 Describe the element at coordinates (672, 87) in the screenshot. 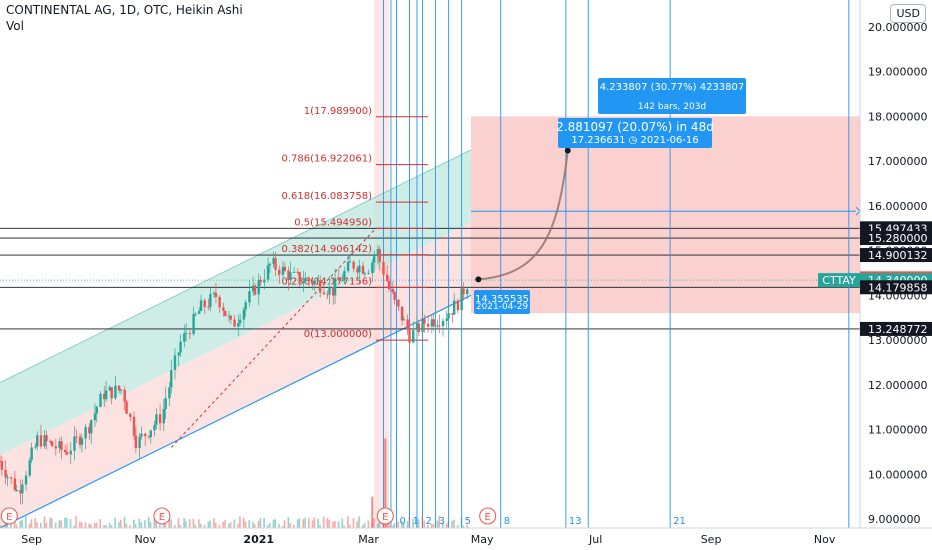

I see `range-callout-line1: 4.233807 (30.77%) 4233807` at that location.